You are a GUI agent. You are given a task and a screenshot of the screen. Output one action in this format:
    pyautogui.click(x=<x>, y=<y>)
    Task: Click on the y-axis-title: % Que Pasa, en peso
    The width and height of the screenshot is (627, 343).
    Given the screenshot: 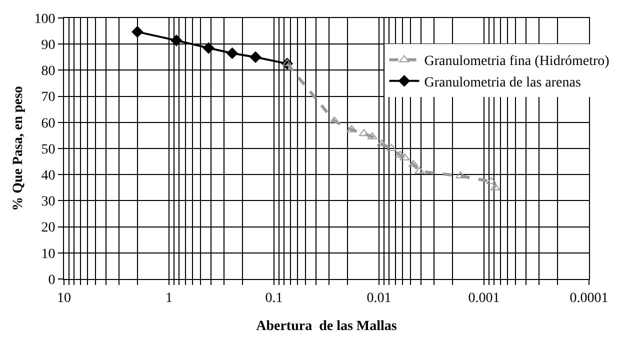 What is the action you would take?
    pyautogui.click(x=18, y=148)
    